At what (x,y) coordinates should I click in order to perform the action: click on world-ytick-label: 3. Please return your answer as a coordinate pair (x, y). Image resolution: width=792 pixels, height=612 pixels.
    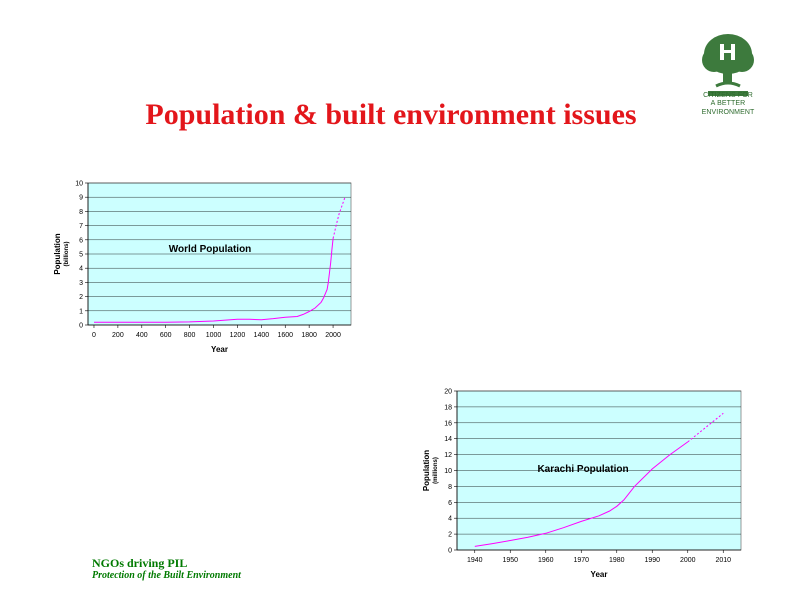
    Looking at the image, I should click on (81, 283).